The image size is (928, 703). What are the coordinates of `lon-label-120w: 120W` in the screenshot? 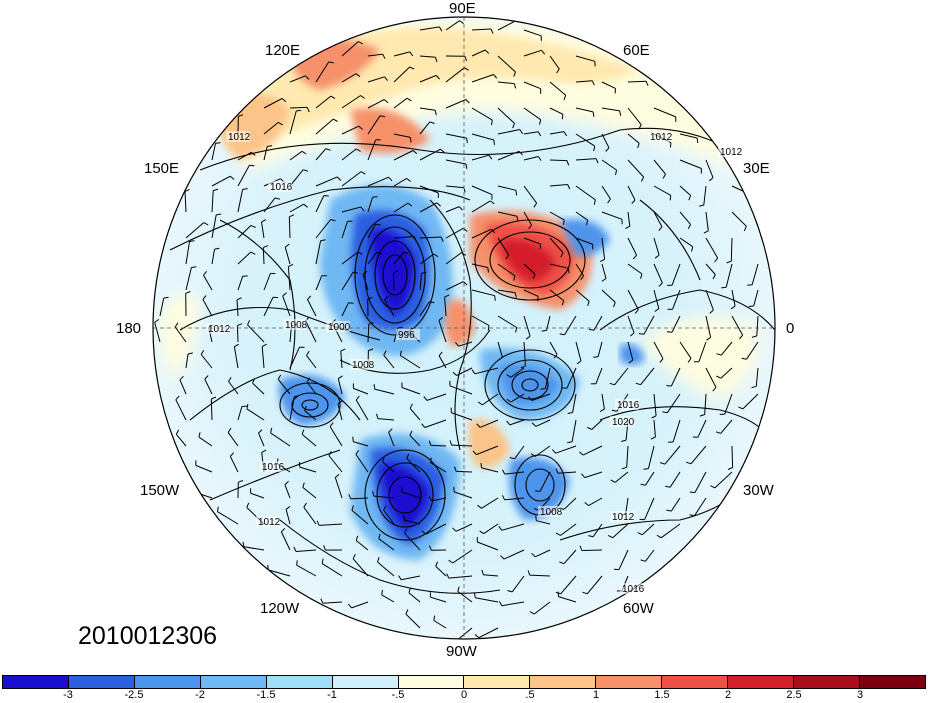 It's located at (279, 608).